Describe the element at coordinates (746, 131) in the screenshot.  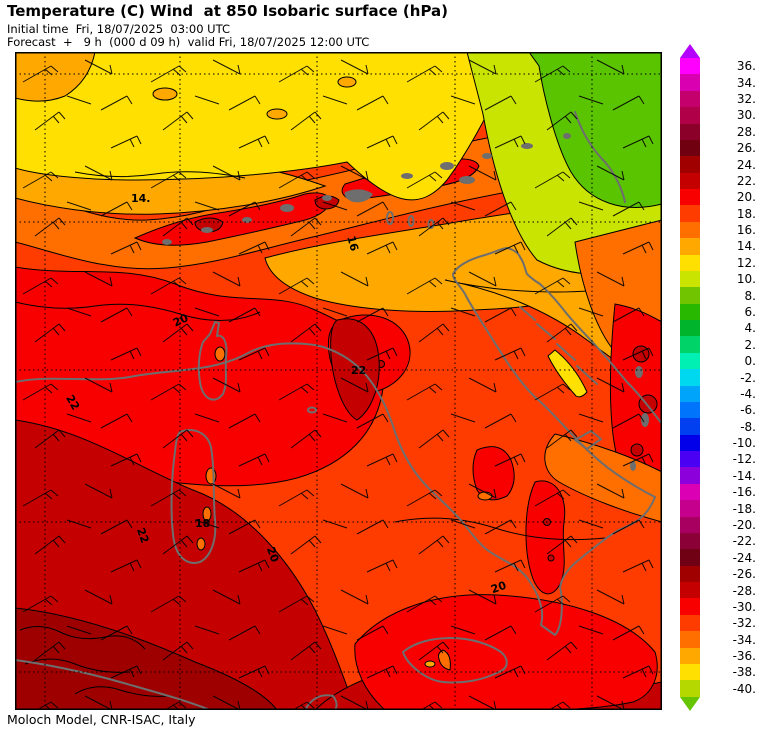
I see `colorbar-tick-label: 28.` at that location.